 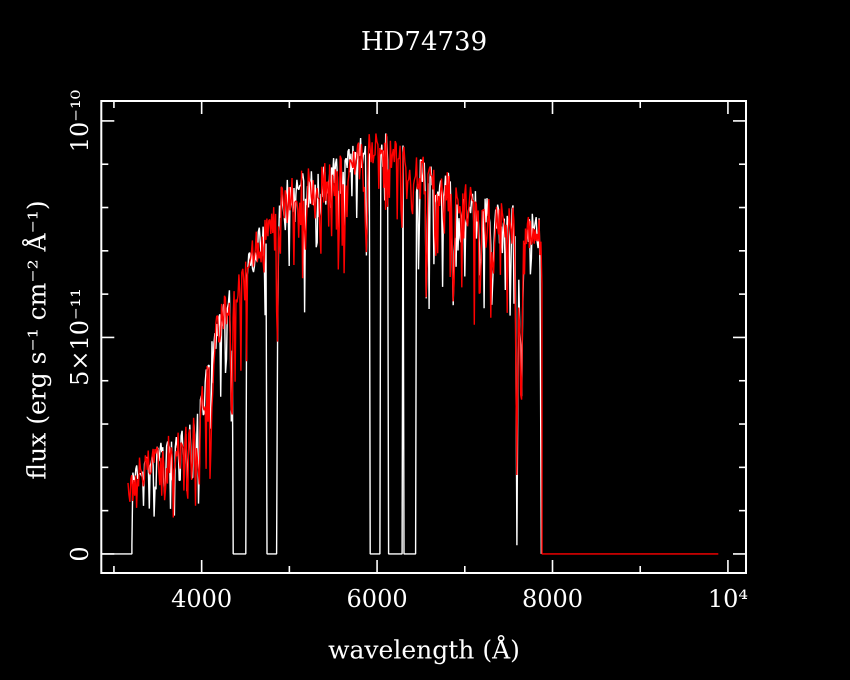 I want to click on y-tick-label: 0, so click(x=80, y=554).